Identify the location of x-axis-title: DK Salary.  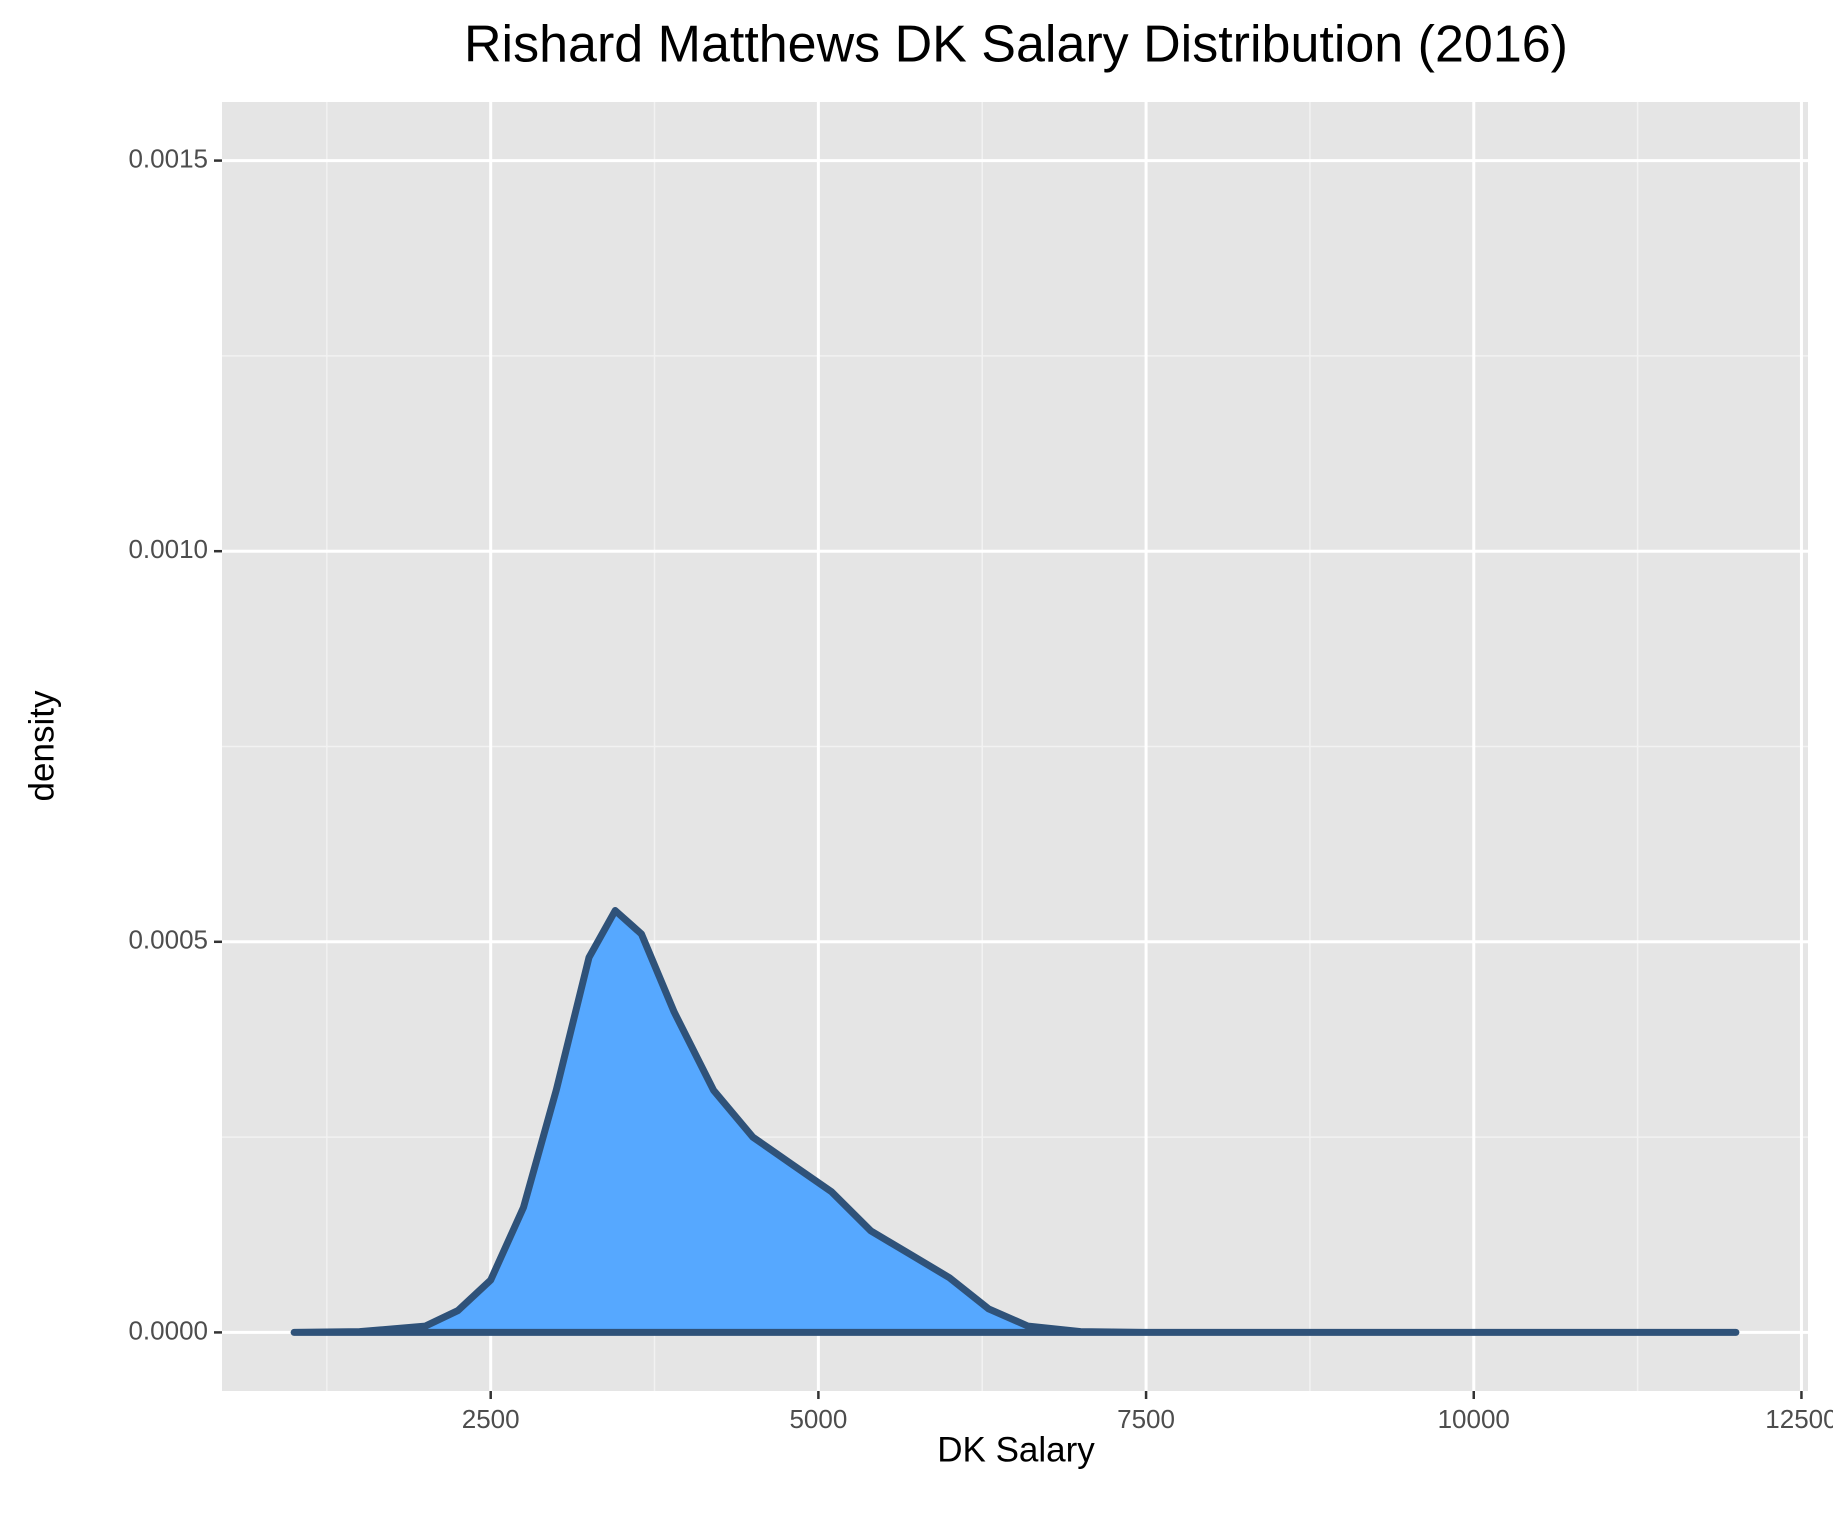
(1016, 1449).